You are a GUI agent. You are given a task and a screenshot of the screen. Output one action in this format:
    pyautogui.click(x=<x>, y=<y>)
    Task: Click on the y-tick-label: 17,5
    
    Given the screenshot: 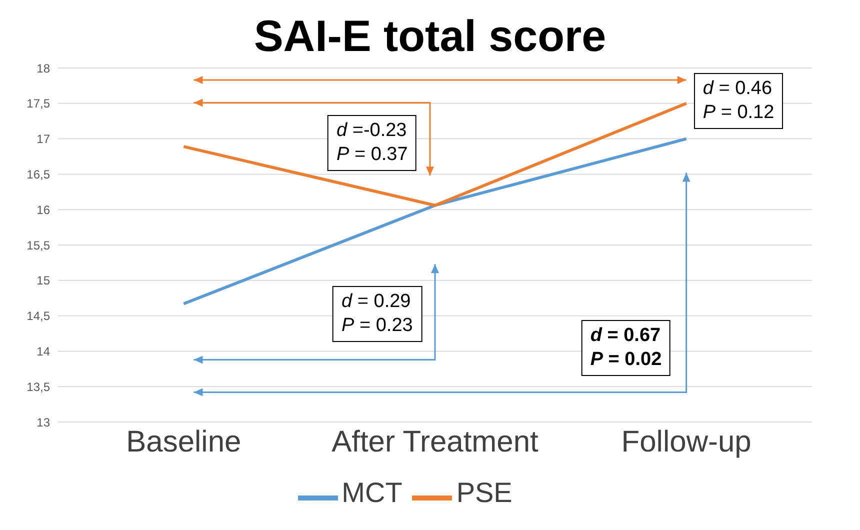 What is the action you would take?
    pyautogui.click(x=38, y=103)
    